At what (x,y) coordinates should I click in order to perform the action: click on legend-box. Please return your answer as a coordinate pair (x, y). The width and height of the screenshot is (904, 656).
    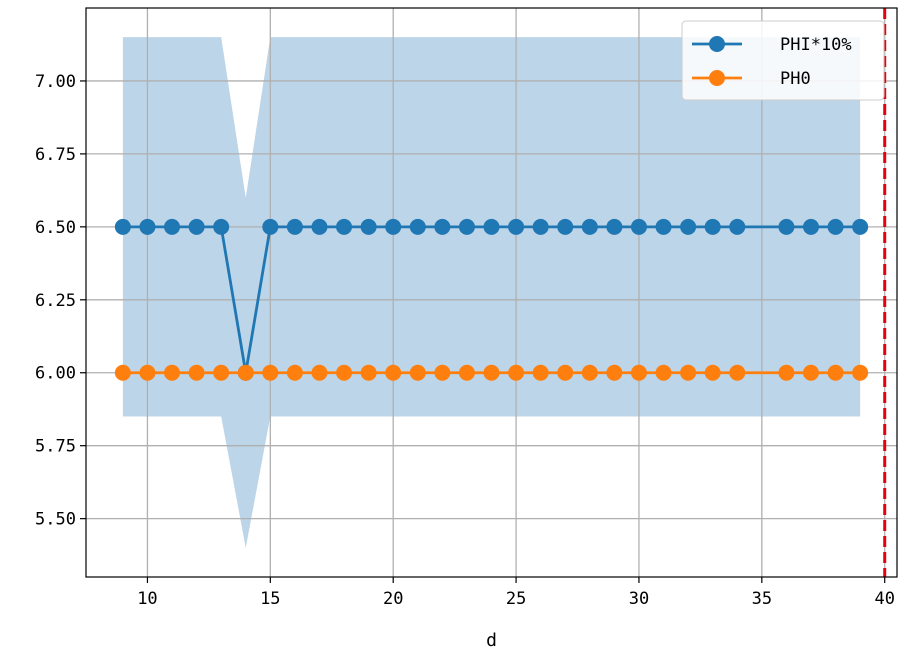
    Looking at the image, I should click on (783, 60).